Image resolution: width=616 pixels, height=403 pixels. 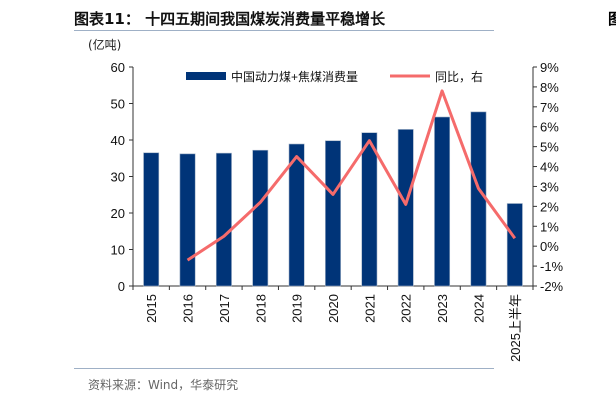 What do you see at coordinates (549, 206) in the screenshot?
I see `right-tick-label: 2%` at bounding box center [549, 206].